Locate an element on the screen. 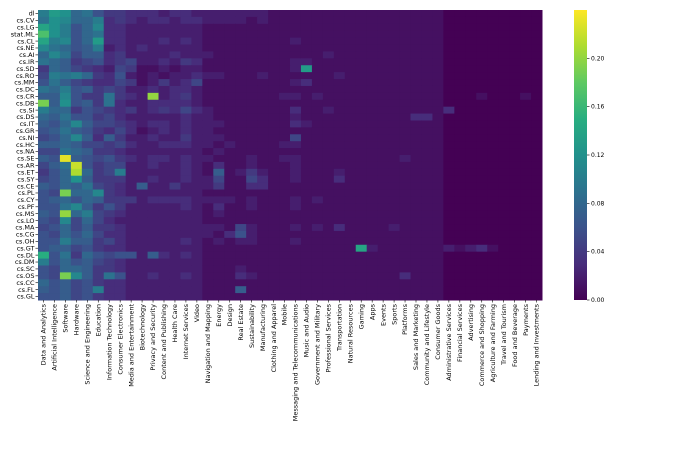 This screenshot has height=450, width=675. row-label: cs.CL is located at coordinates (26, 41).